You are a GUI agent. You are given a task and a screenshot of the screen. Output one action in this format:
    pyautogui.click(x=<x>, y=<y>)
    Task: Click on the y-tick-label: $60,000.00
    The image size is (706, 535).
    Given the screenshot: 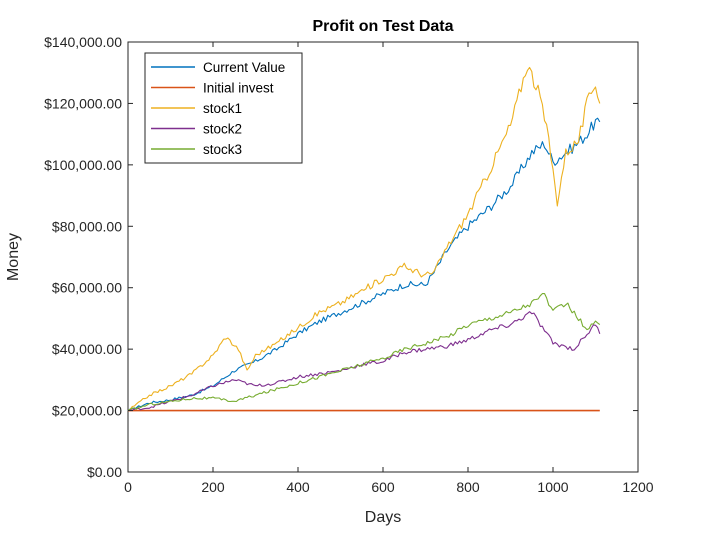 What is the action you would take?
    pyautogui.click(x=87, y=288)
    